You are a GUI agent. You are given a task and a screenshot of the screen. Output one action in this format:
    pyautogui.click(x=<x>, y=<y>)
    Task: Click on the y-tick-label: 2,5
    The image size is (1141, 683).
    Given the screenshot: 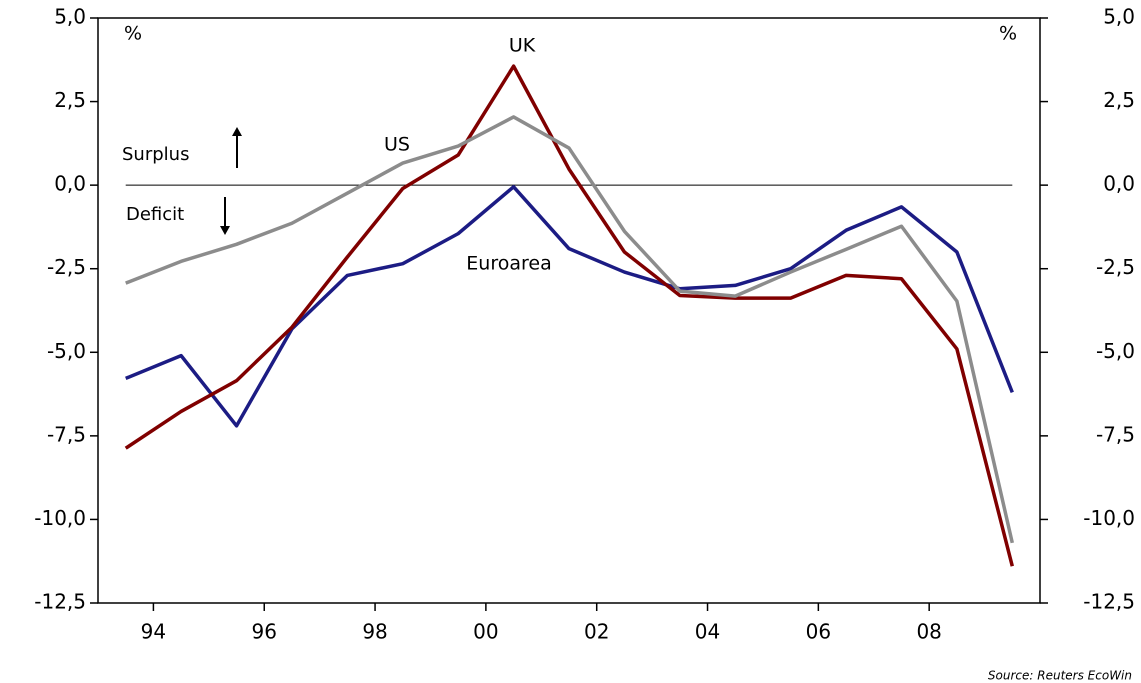 What is the action you would take?
    pyautogui.click(x=70, y=100)
    